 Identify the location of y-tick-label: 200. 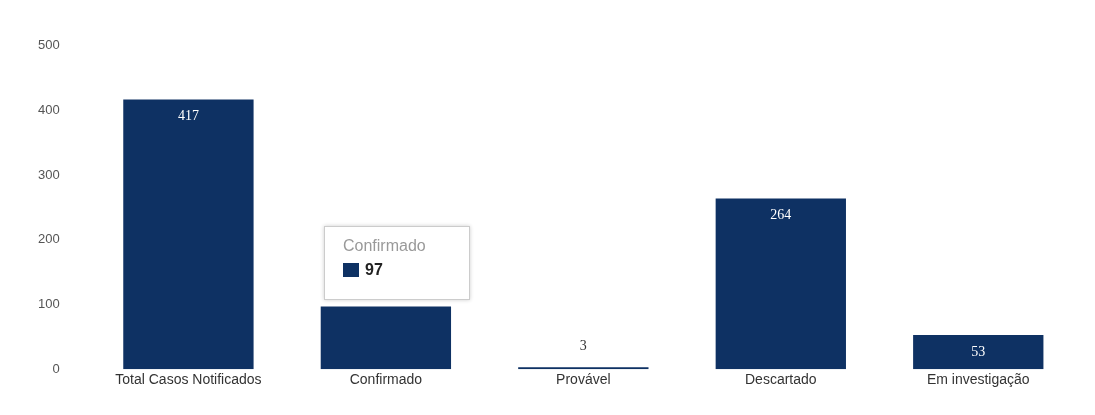
(48, 239).